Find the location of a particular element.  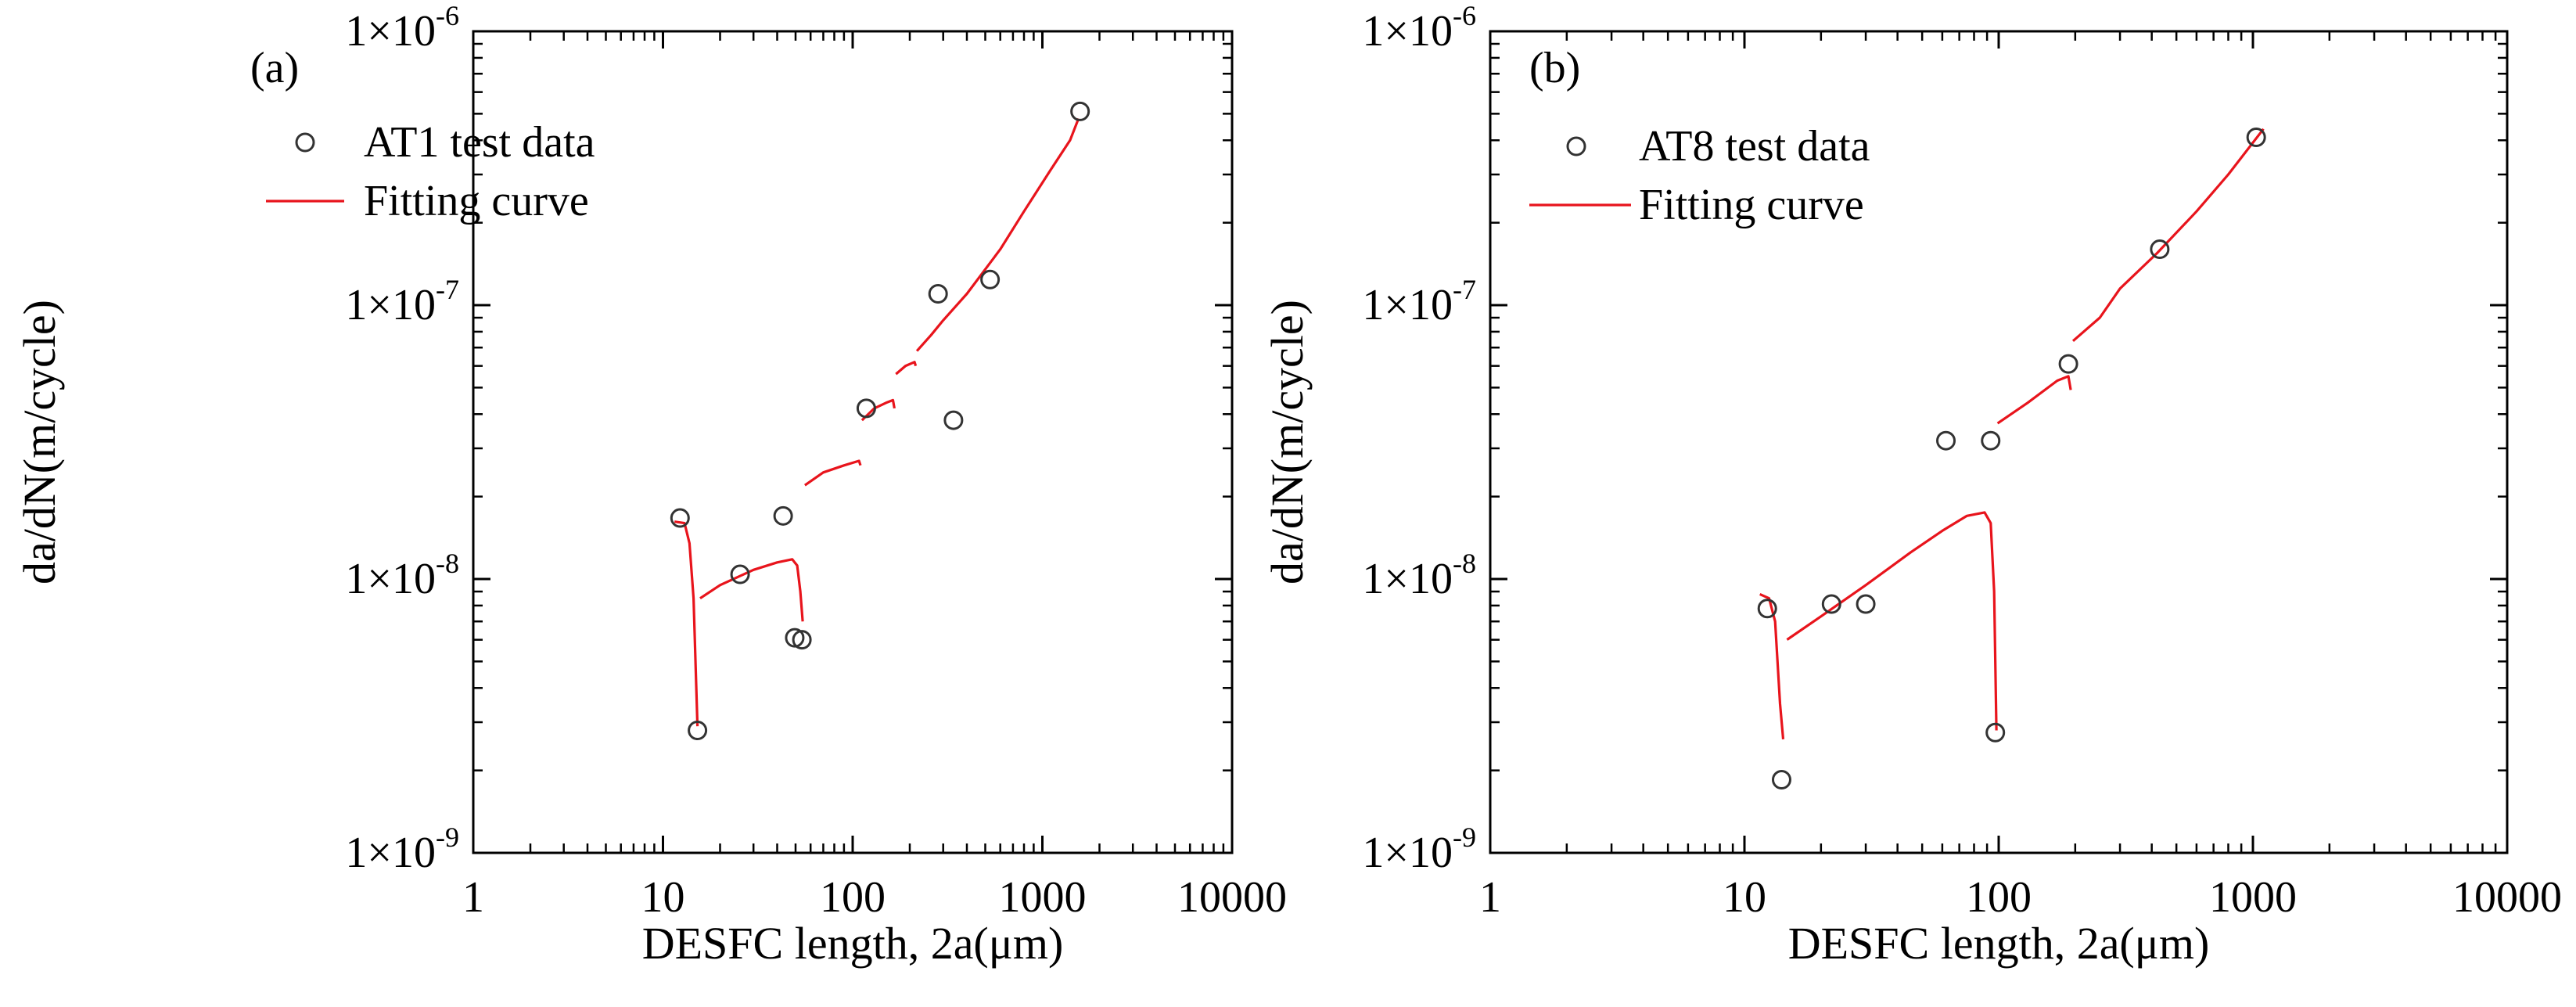

panel-label: (a) is located at coordinates (275, 68).